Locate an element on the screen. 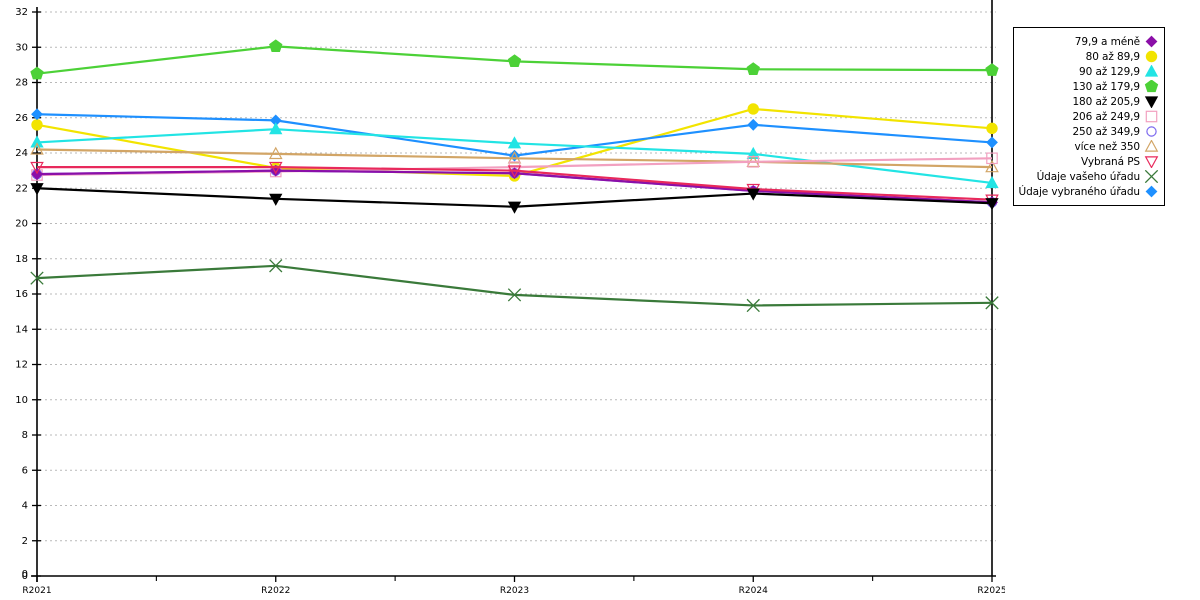 Image resolution: width=1200 pixels, height=600 pixels. legend-item-label: Údaje vybraného úřadu is located at coordinates (1079, 191).